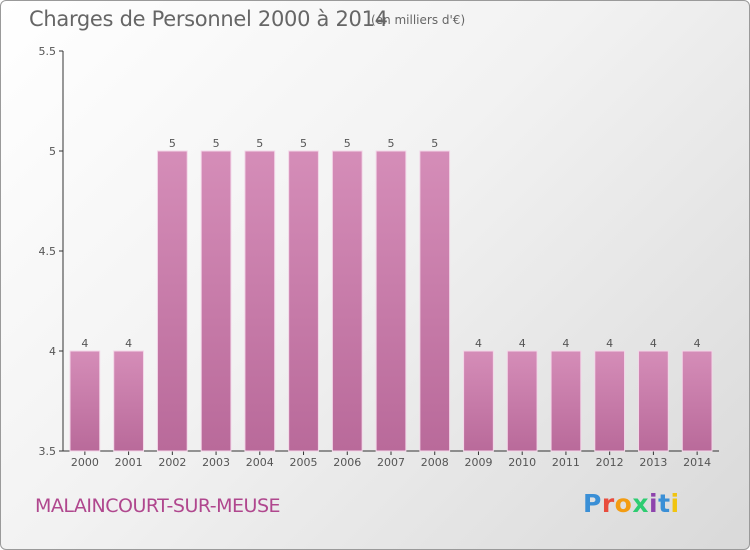 The height and width of the screenshot is (550, 750). I want to click on x-tick-label: 2000, so click(85, 462).